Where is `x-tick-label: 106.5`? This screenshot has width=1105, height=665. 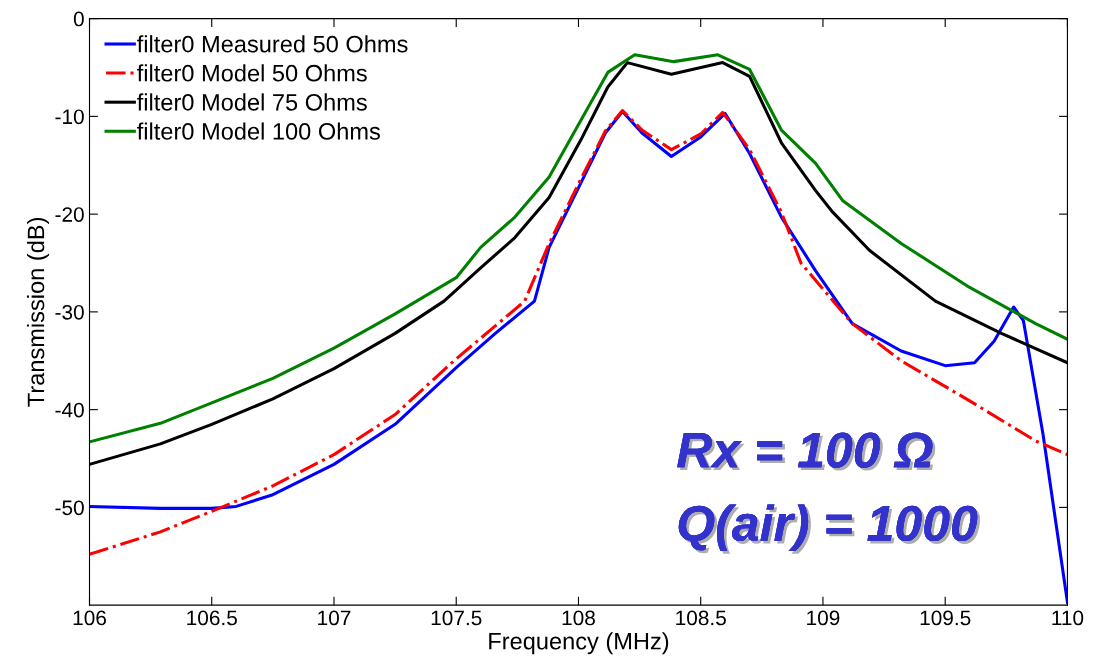 x-tick-label: 106.5 is located at coordinates (212, 618).